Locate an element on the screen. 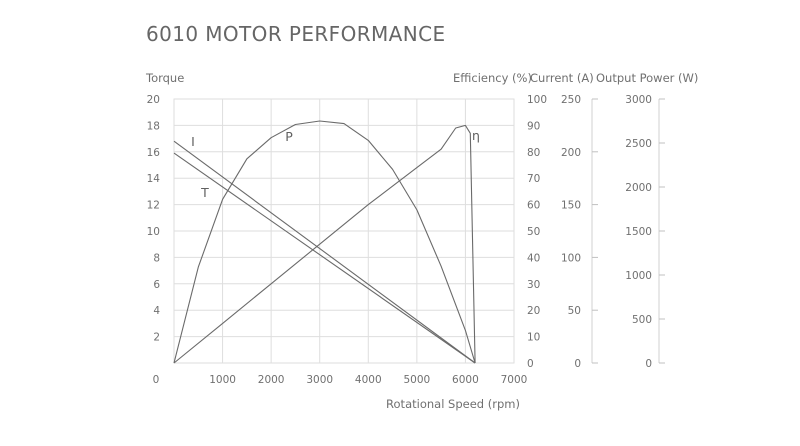  power-tick-label: 2500 is located at coordinates (638, 144).